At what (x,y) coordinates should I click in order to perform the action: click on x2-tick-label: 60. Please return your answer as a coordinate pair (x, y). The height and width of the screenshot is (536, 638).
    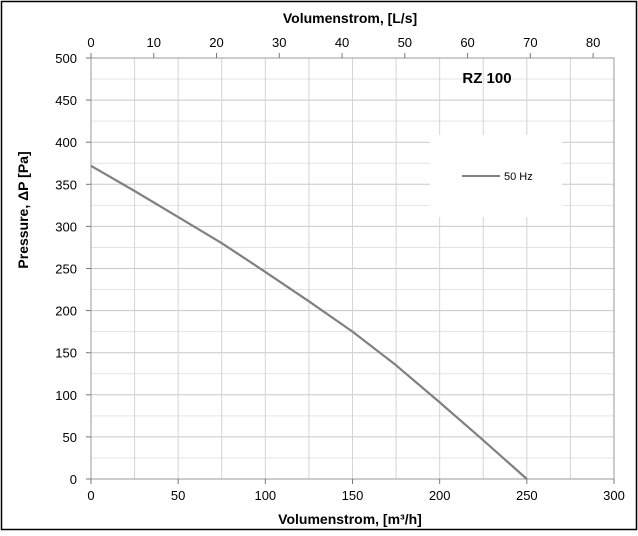
    Looking at the image, I should click on (467, 42).